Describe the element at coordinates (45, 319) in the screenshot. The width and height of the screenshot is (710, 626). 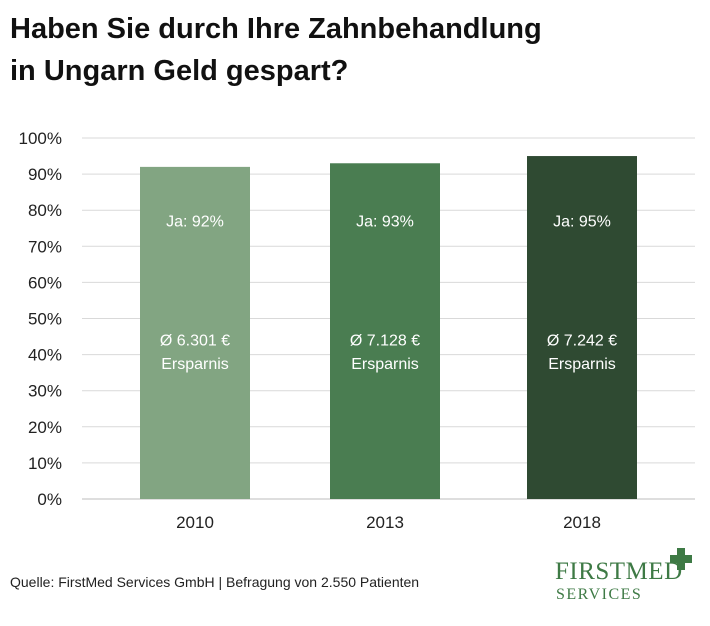
I see `y-tick-label: 50%` at that location.